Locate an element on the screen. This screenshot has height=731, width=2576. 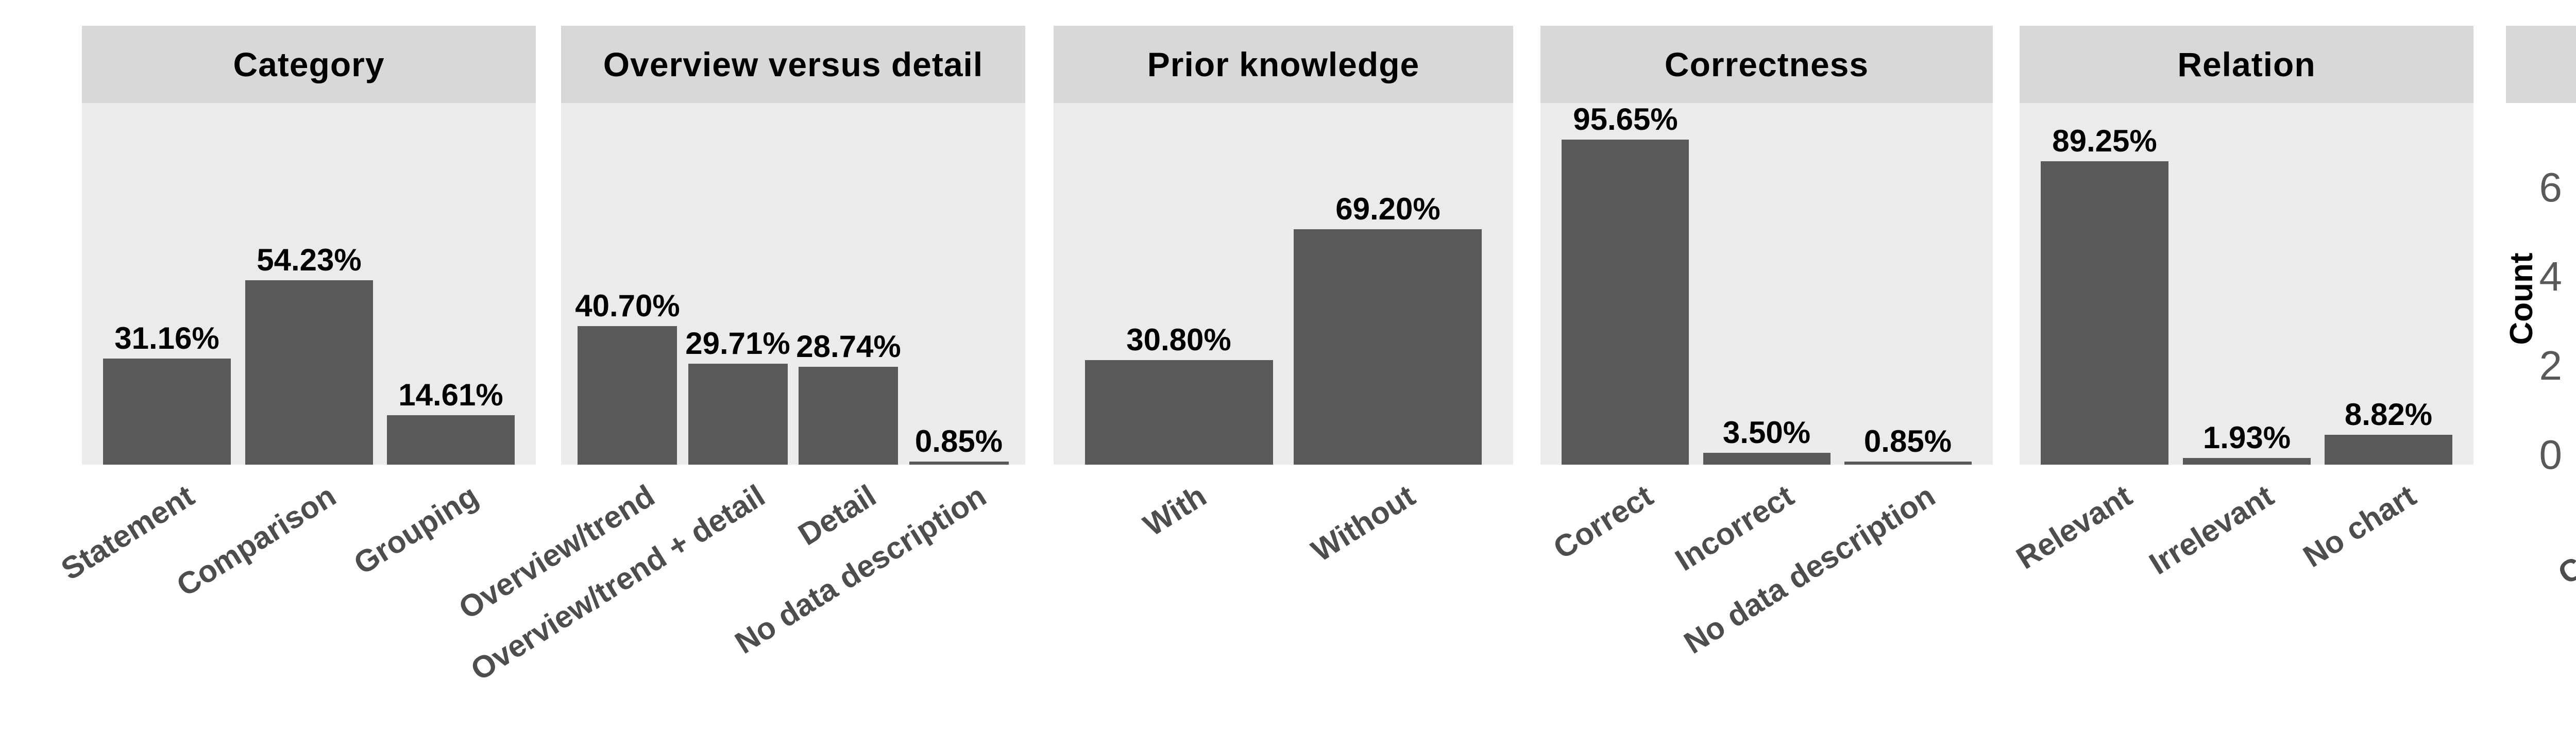
x-tick-label: Irrelevant is located at coordinates (2211, 530).